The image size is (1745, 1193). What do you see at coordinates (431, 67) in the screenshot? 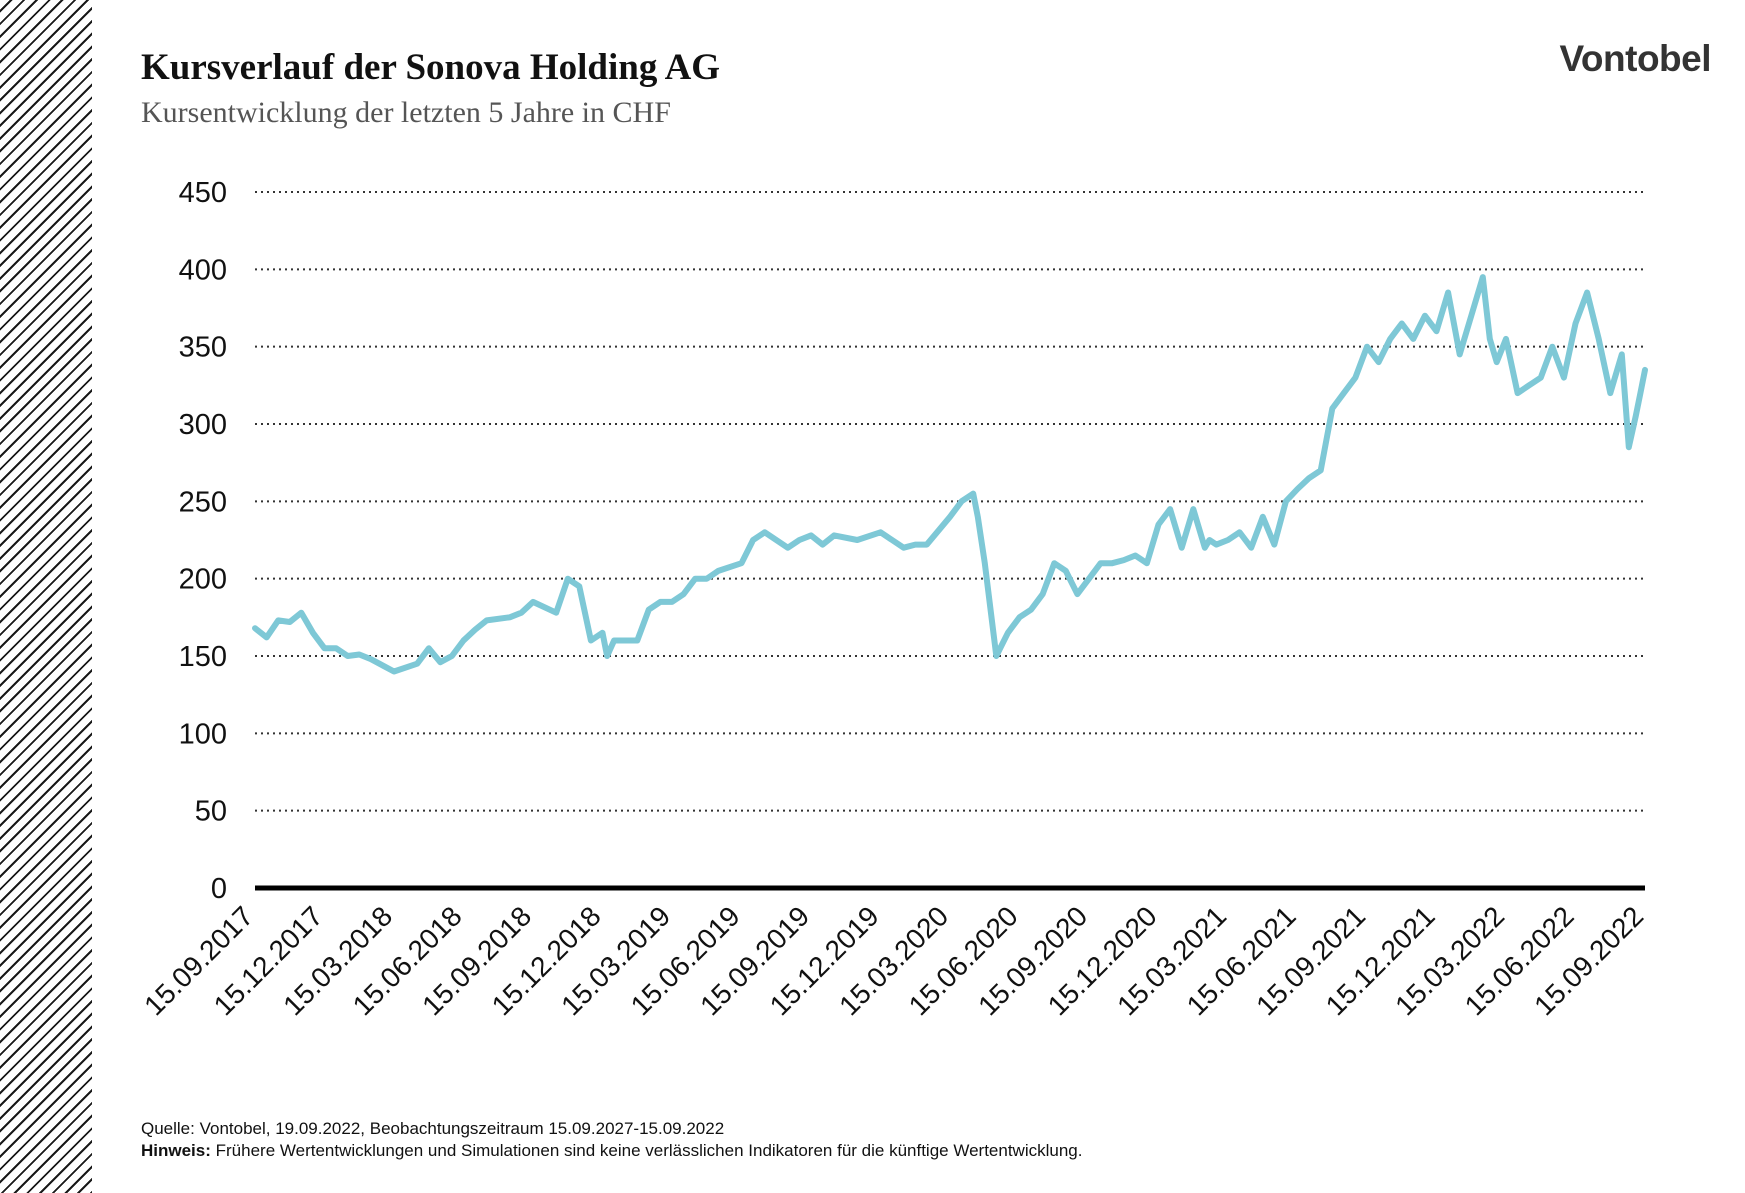
I see `chart-title: Kursverlauf der Sonova Holding AG` at bounding box center [431, 67].